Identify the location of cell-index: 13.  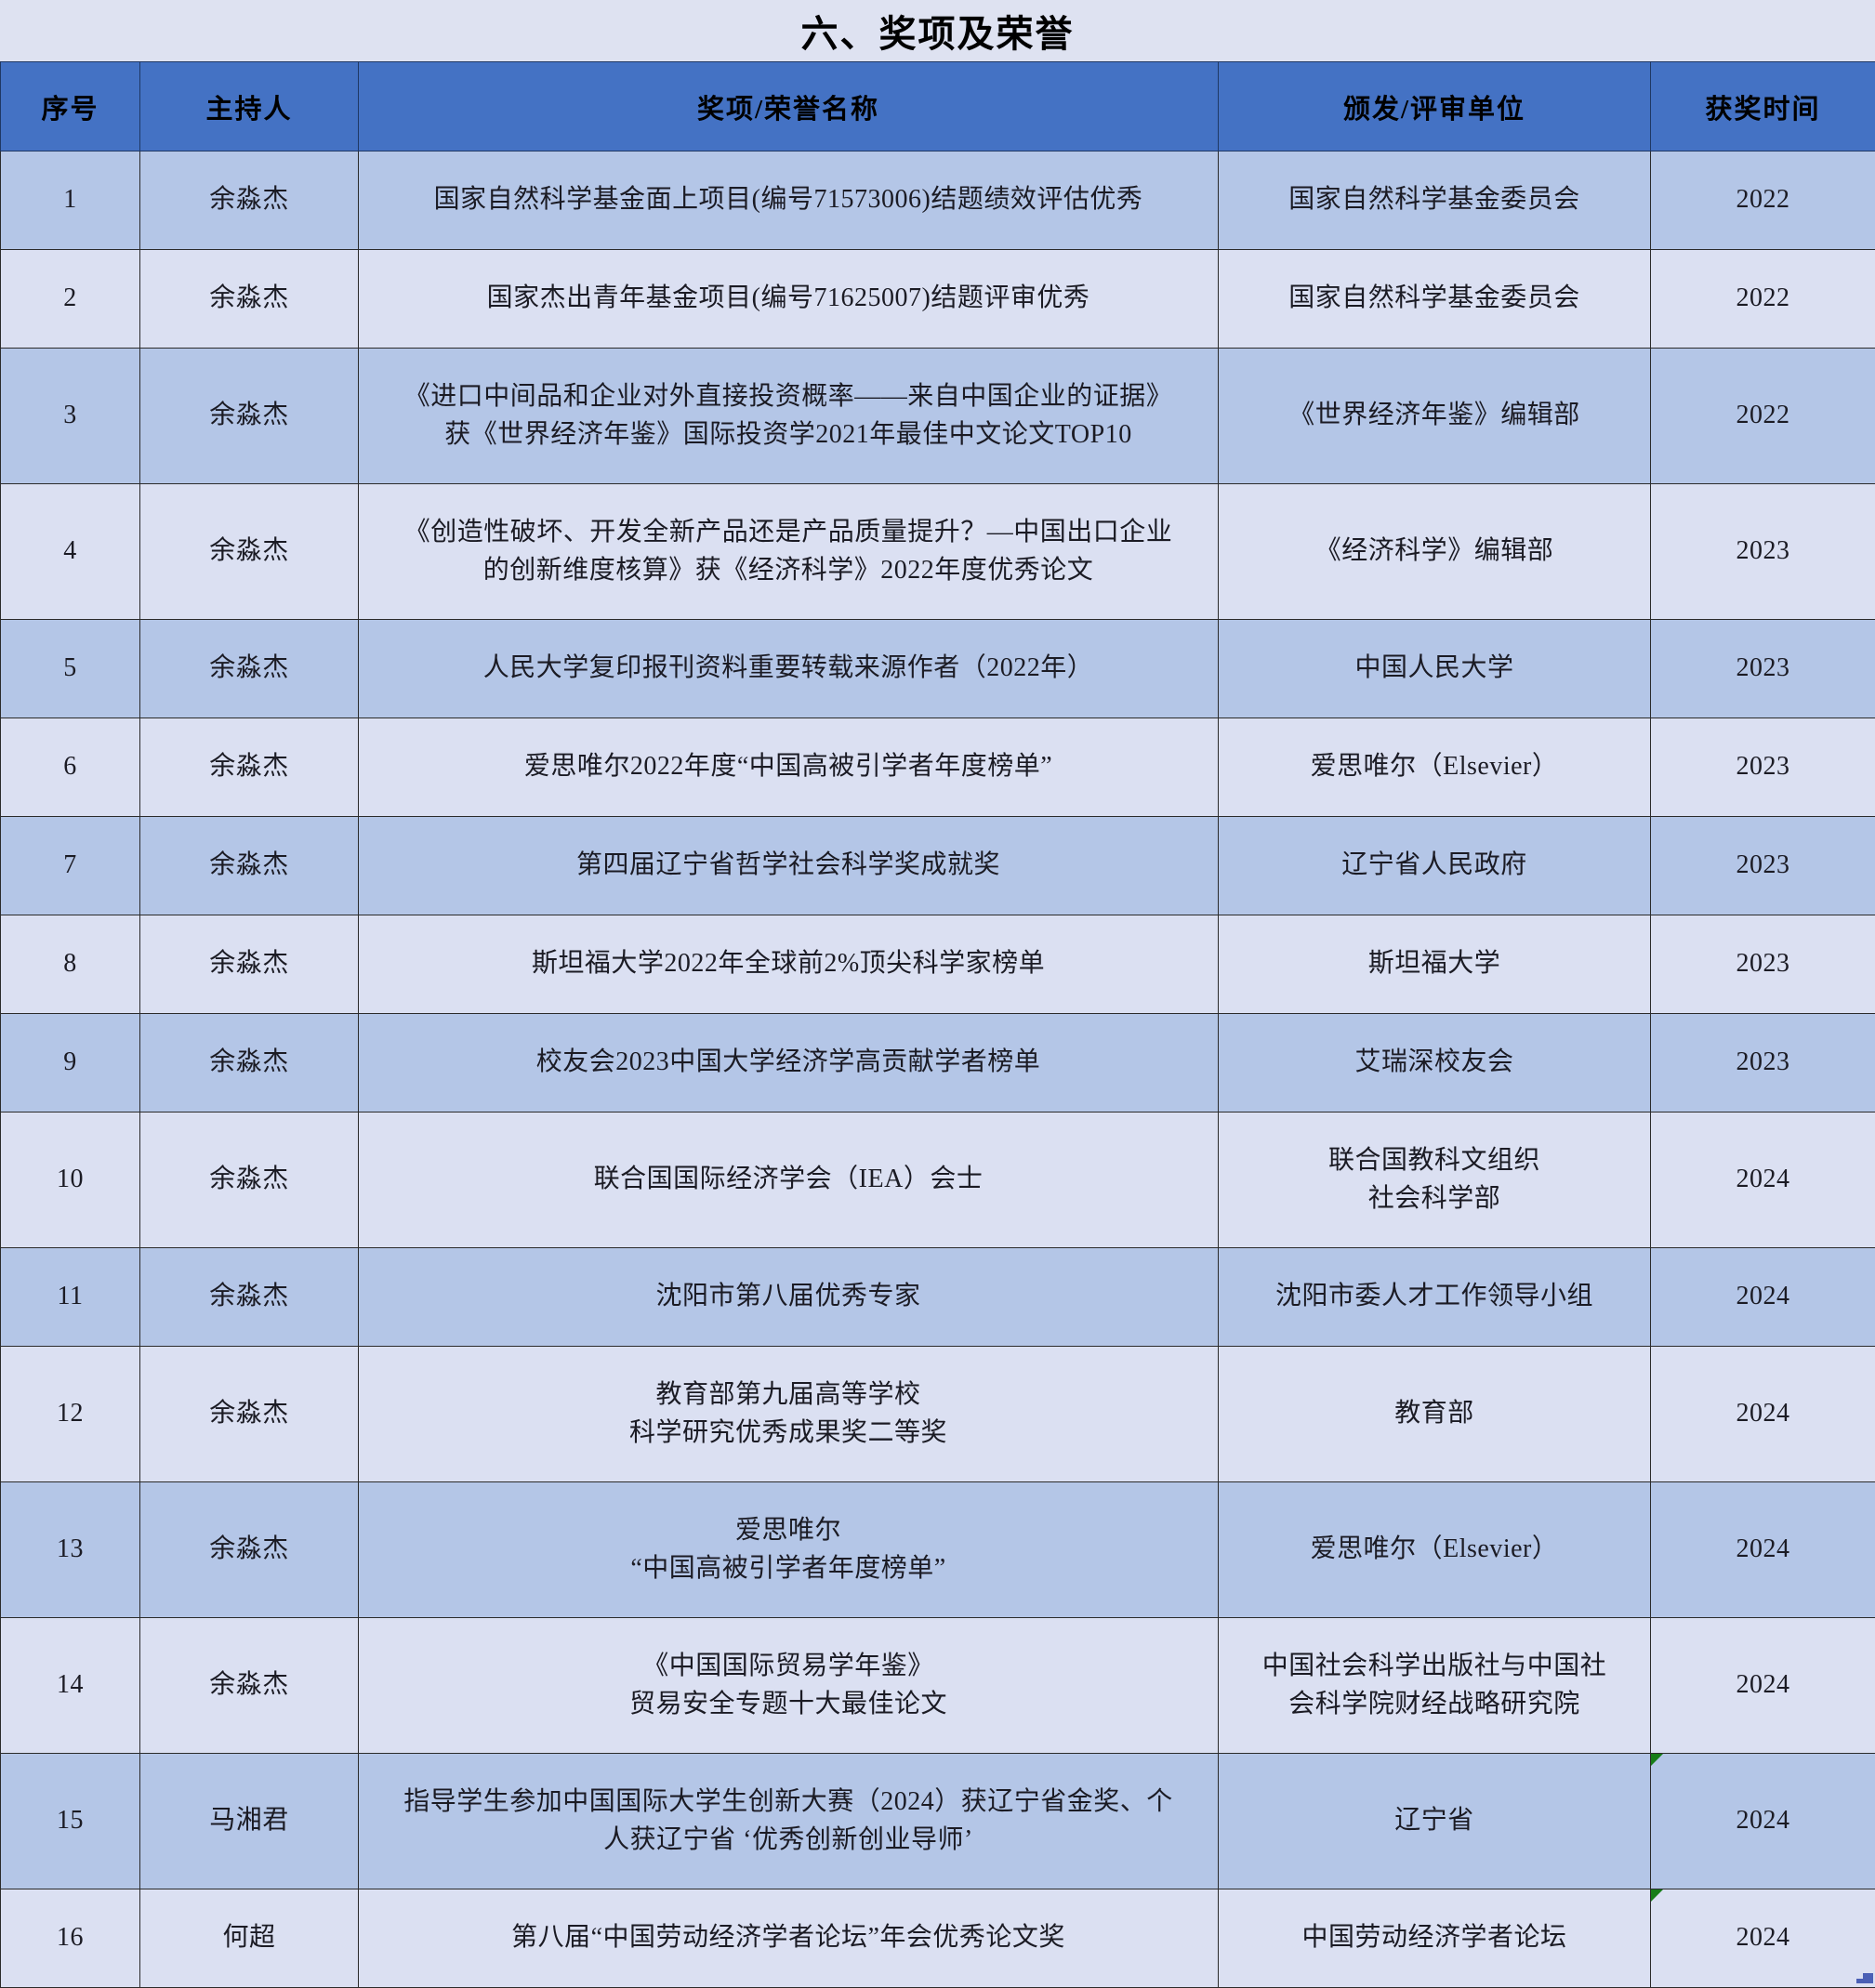
(70, 1550).